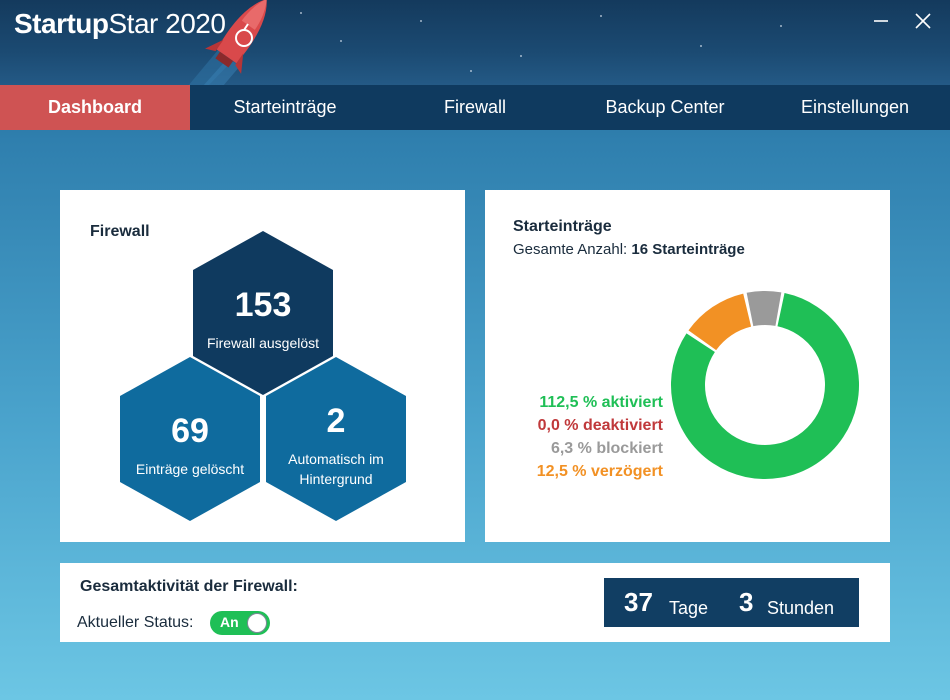 The width and height of the screenshot is (950, 700). What do you see at coordinates (801, 608) in the screenshot?
I see `uptime-hours-unit: Stunden` at bounding box center [801, 608].